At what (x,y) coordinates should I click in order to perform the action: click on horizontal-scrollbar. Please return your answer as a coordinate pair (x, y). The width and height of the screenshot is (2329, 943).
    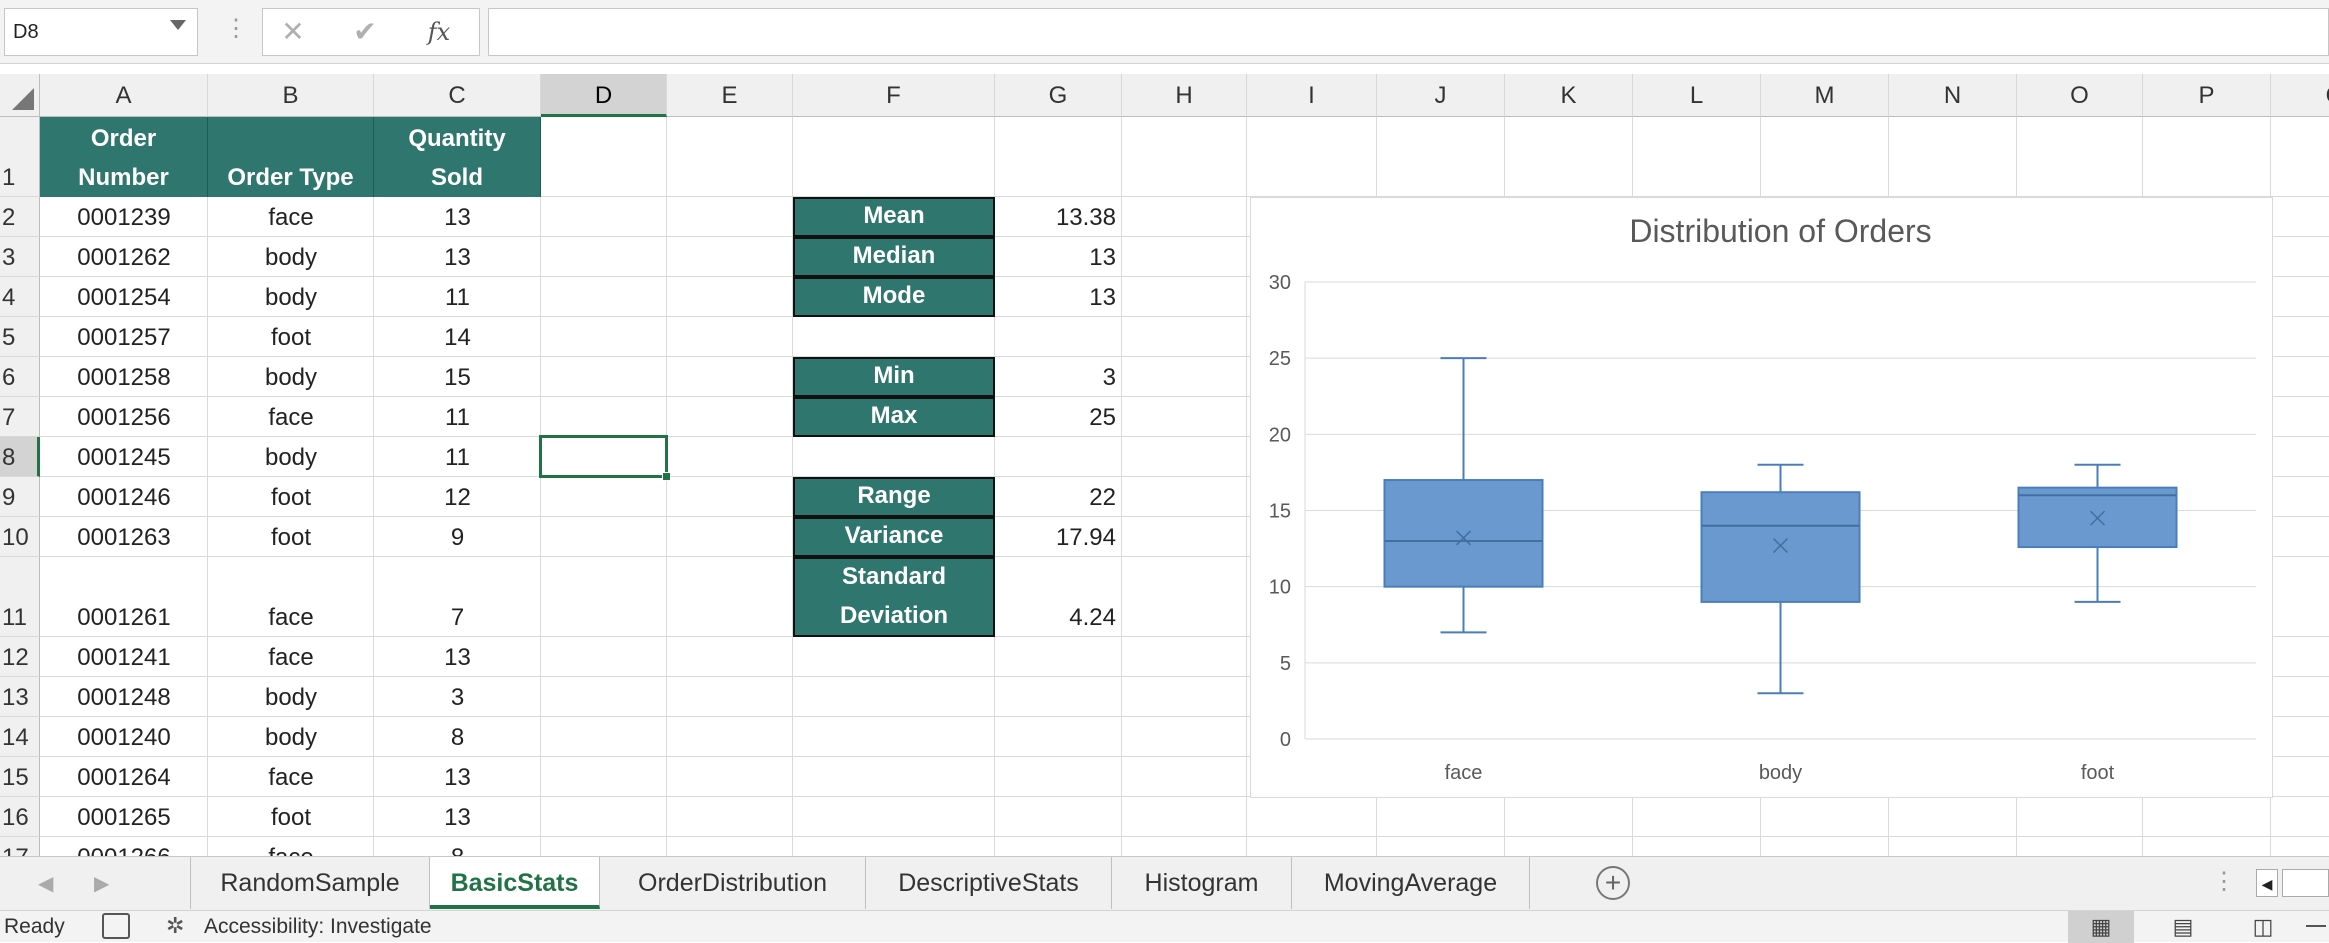
    Looking at the image, I should click on (2305, 883).